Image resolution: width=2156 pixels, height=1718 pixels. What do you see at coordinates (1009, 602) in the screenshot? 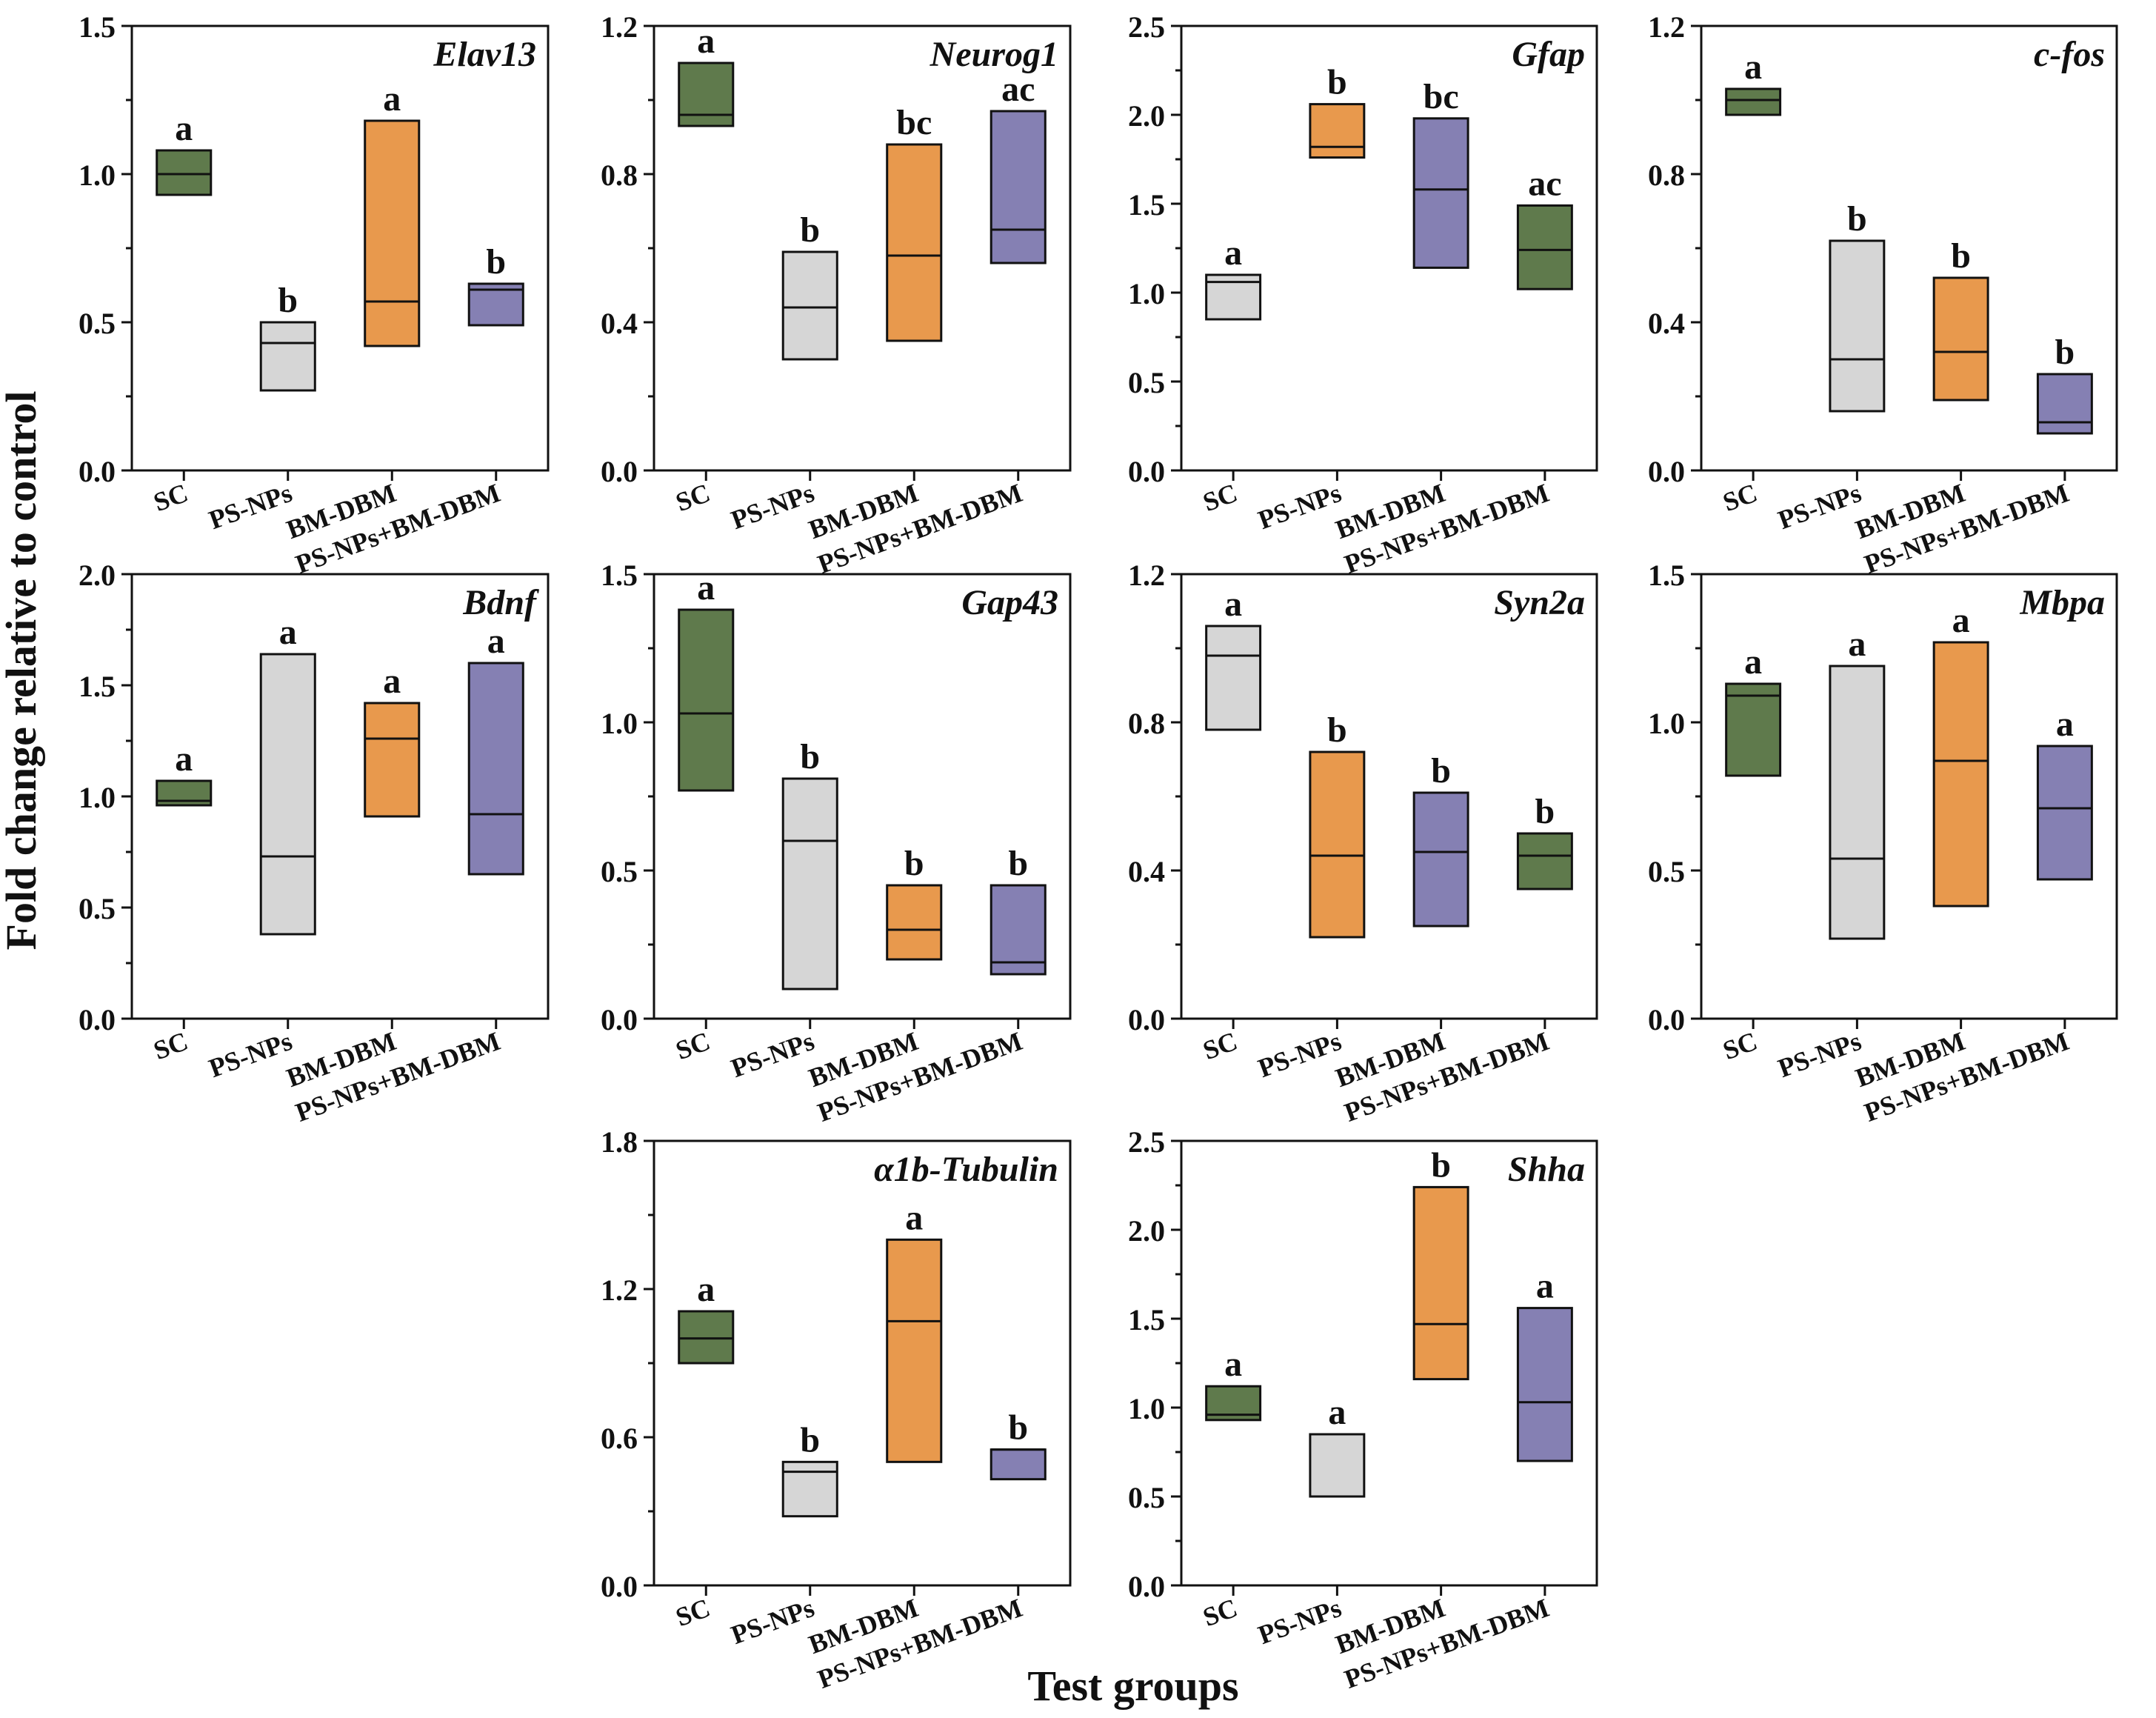
I see `panel-title: Gap43` at bounding box center [1009, 602].